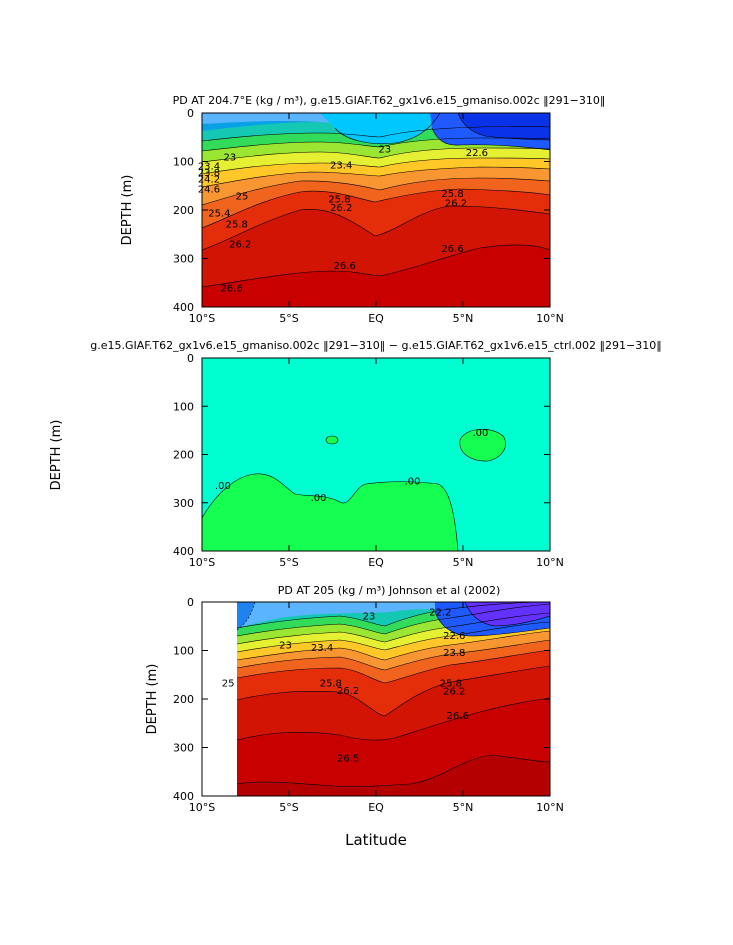 Image resolution: width=733 pixels, height=945 pixels. Describe the element at coordinates (330, 512) in the screenshot. I see `p2-positive-region` at that location.